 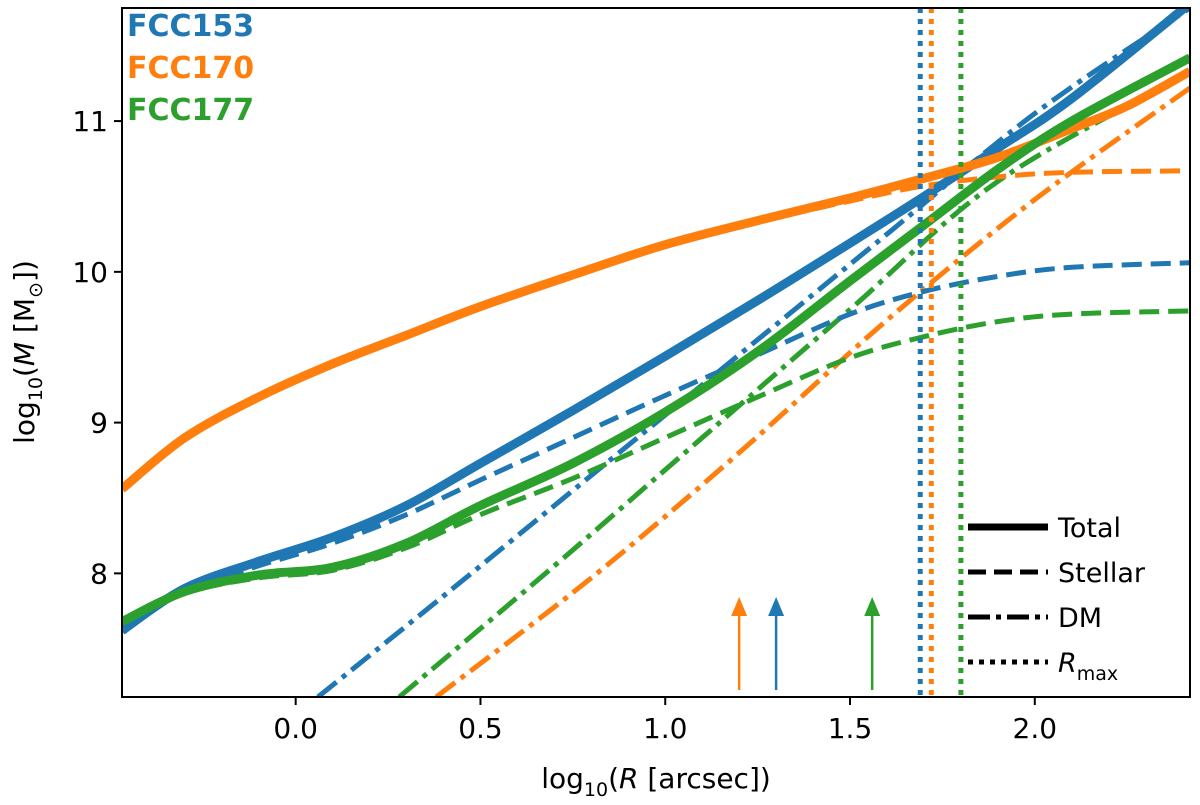 What do you see at coordinates (99, 573) in the screenshot?
I see `y-tick-label: 8` at bounding box center [99, 573].